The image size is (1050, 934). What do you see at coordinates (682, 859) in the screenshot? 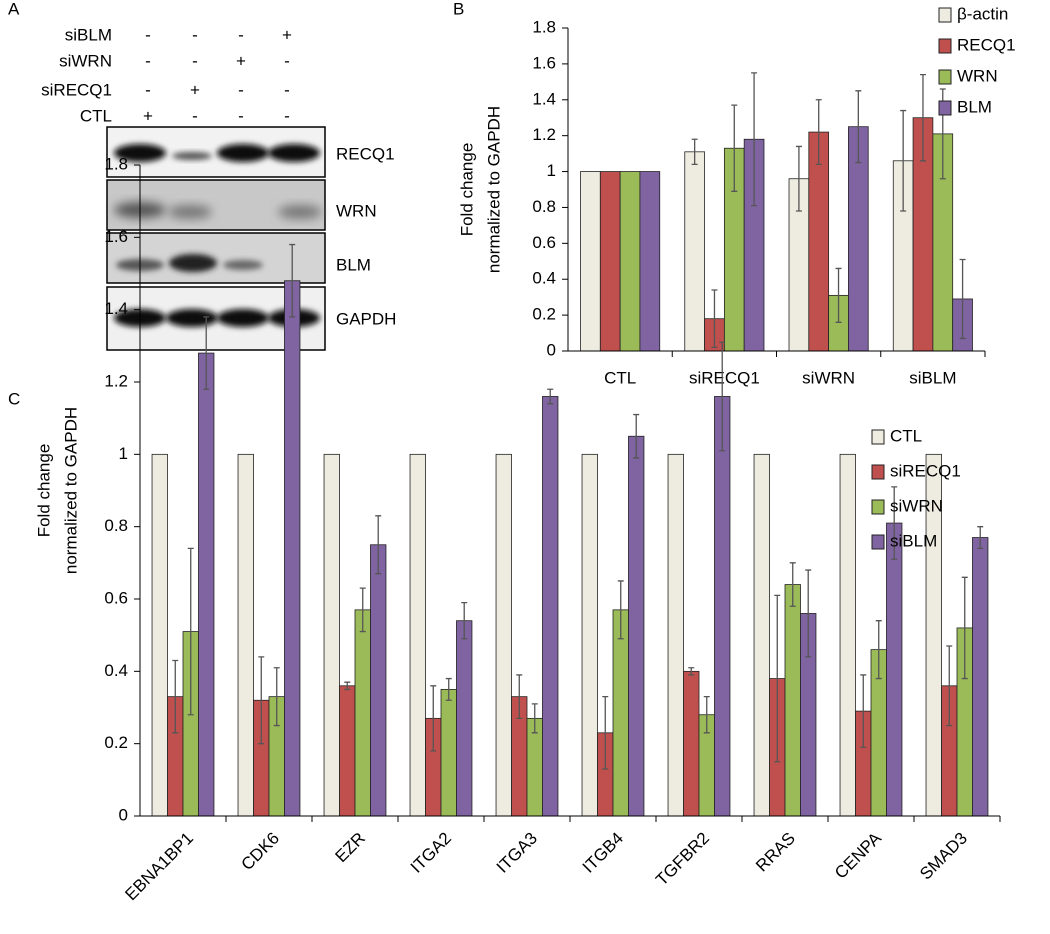
I see `x-tick-label: TGFBR2` at bounding box center [682, 859].